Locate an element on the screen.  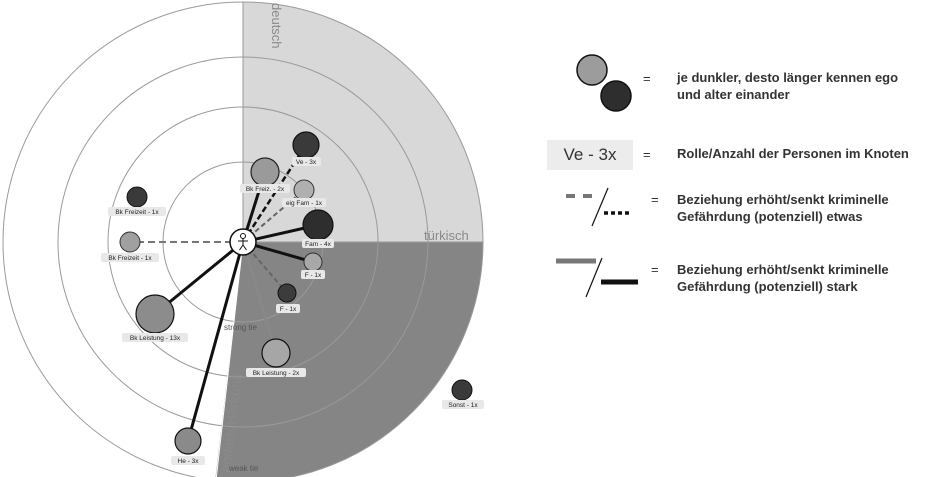
node-sonst: Sonst - 1x is located at coordinates (463, 394).